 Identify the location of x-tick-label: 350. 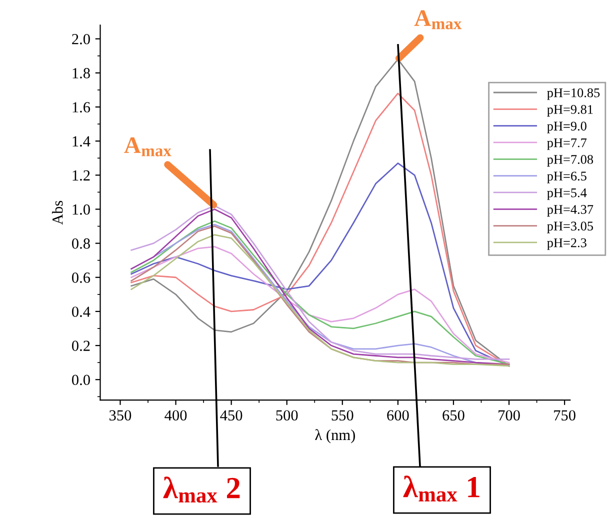
(121, 415).